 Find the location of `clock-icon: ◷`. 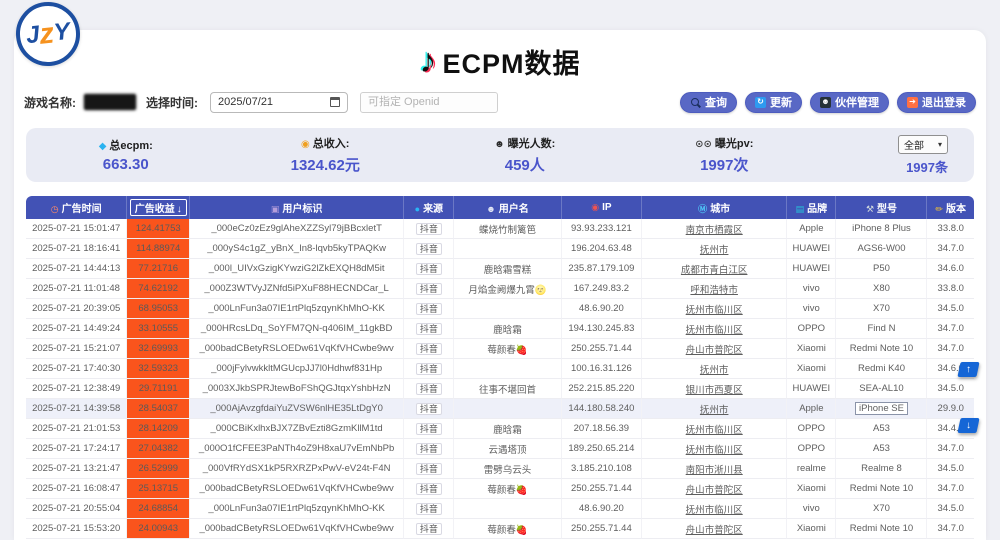

clock-icon: ◷ is located at coordinates (54, 209).